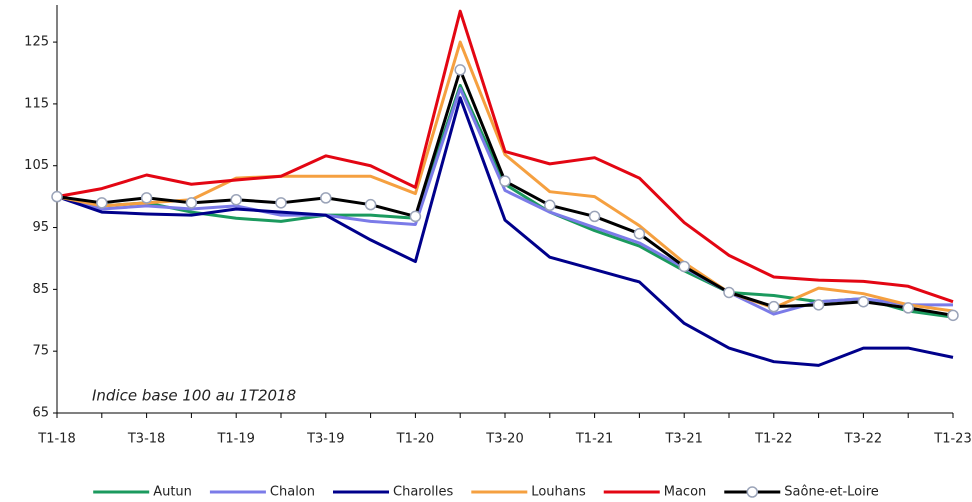 The image size is (972, 502). Describe the element at coordinates (528, 492) in the screenshot. I see `legend-item: Louhans` at that location.